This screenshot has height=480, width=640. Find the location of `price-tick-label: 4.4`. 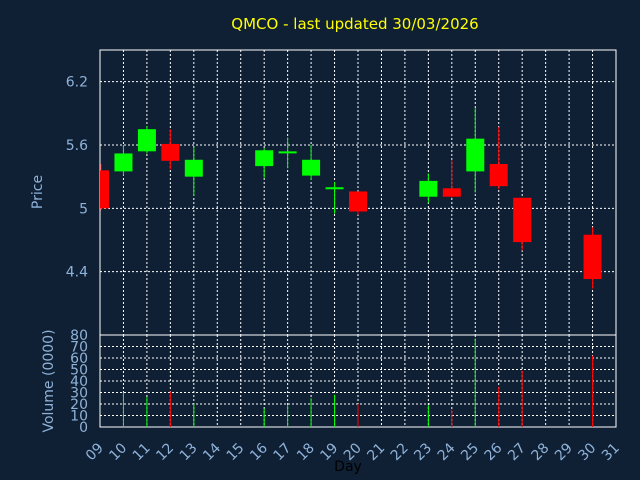

price-tick-label: 4.4 is located at coordinates (77, 273).